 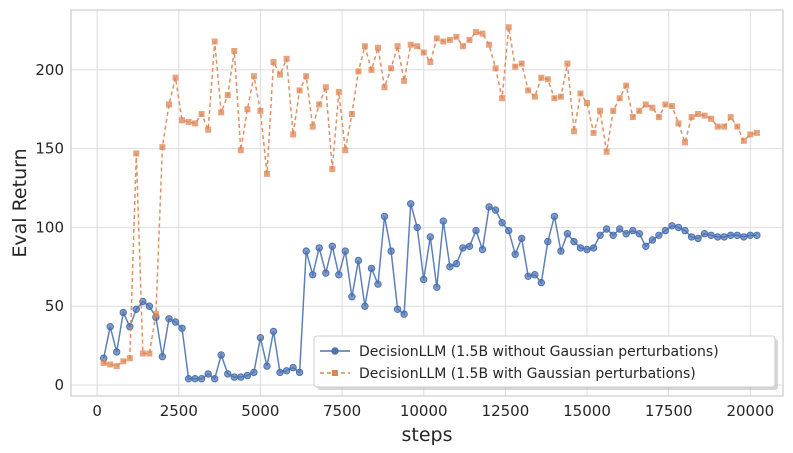 I want to click on y-tick-labels: 0 50 100 150 200, so click(x=49, y=227).